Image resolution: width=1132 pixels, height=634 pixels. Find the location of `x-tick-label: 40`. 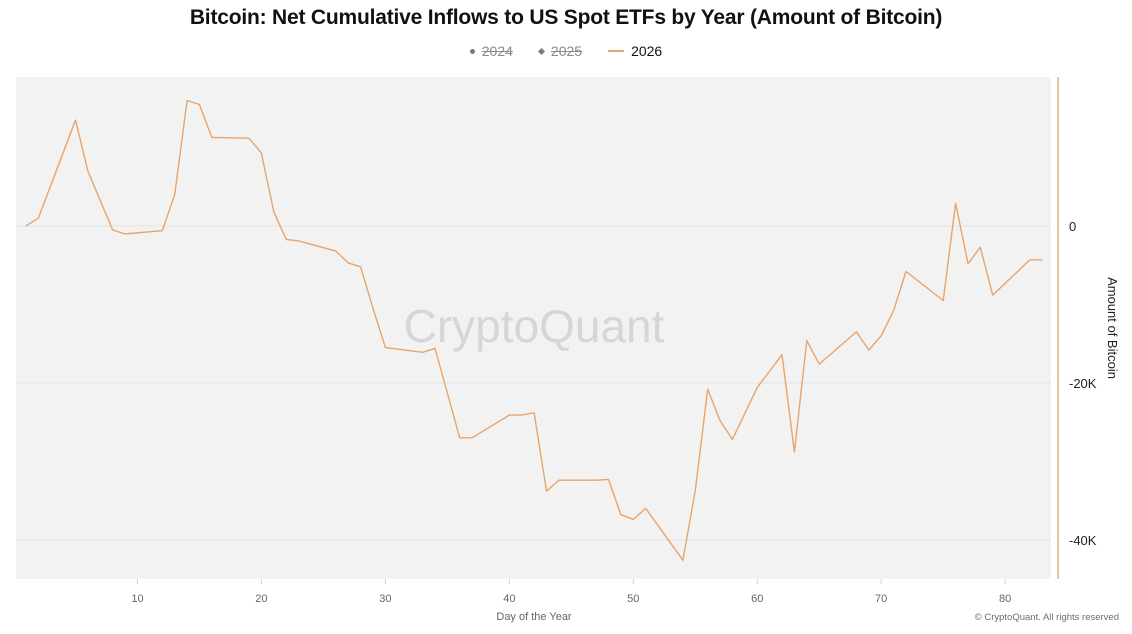

x-tick-label: 40 is located at coordinates (509, 599).